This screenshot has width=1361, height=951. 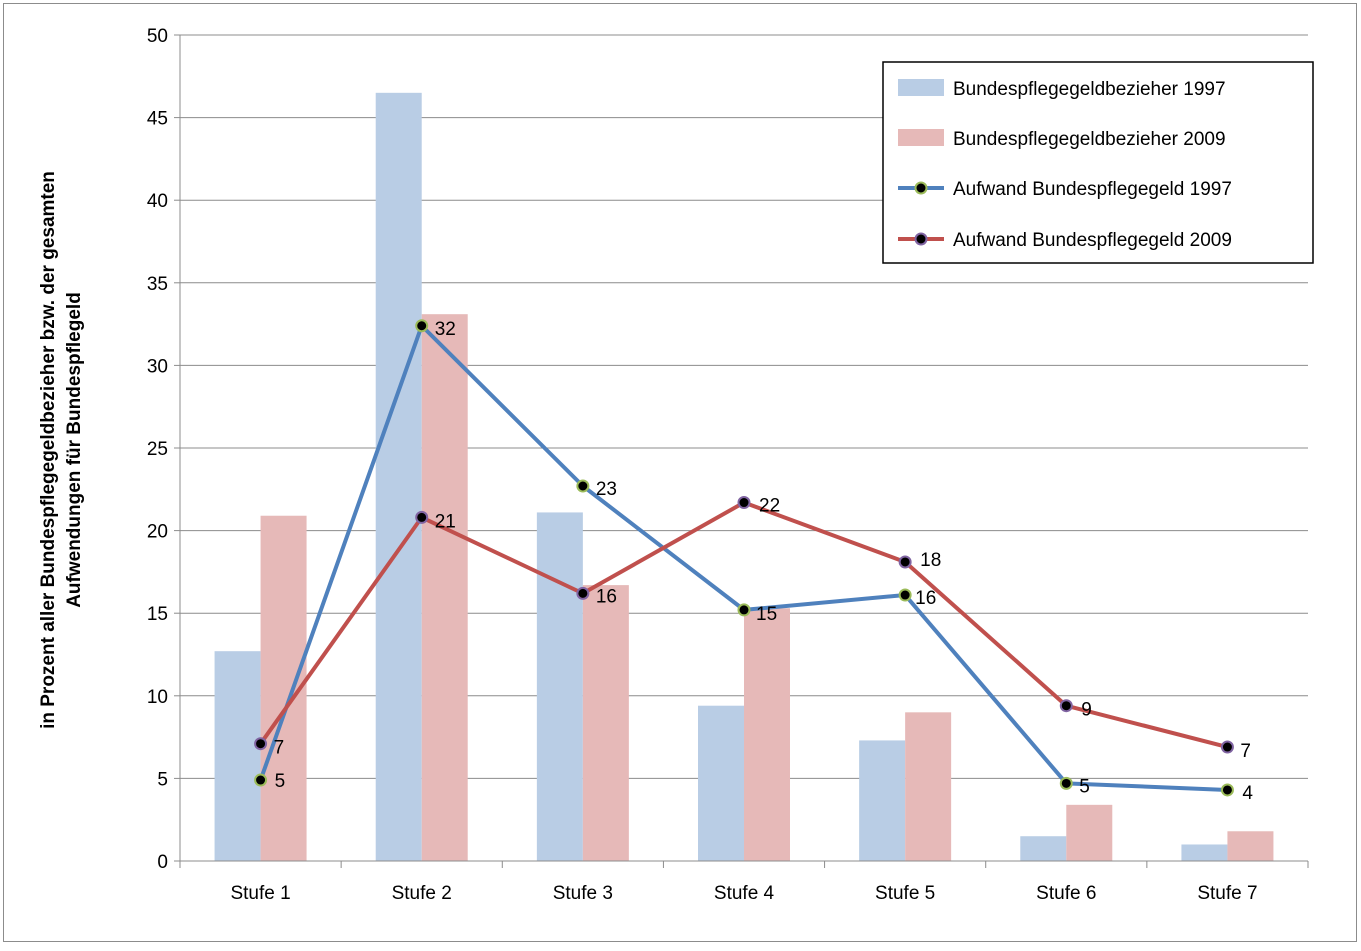 What do you see at coordinates (1086, 710) in the screenshot?
I see `data-label-aufwand-2009-6: 9` at bounding box center [1086, 710].